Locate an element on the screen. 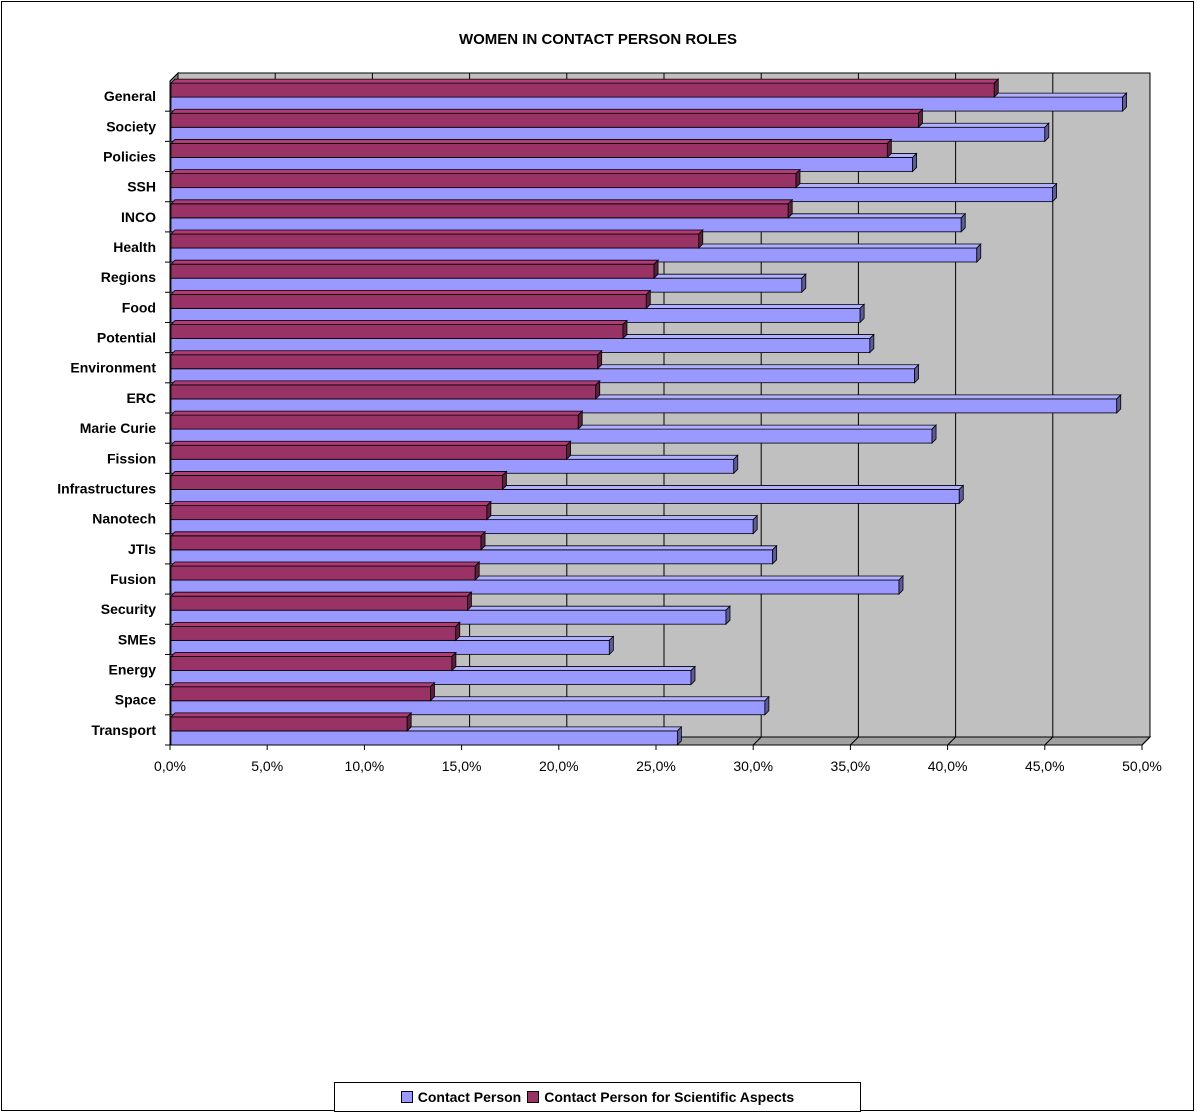 The height and width of the screenshot is (1112, 1197). category-label: Energy is located at coordinates (133, 670).